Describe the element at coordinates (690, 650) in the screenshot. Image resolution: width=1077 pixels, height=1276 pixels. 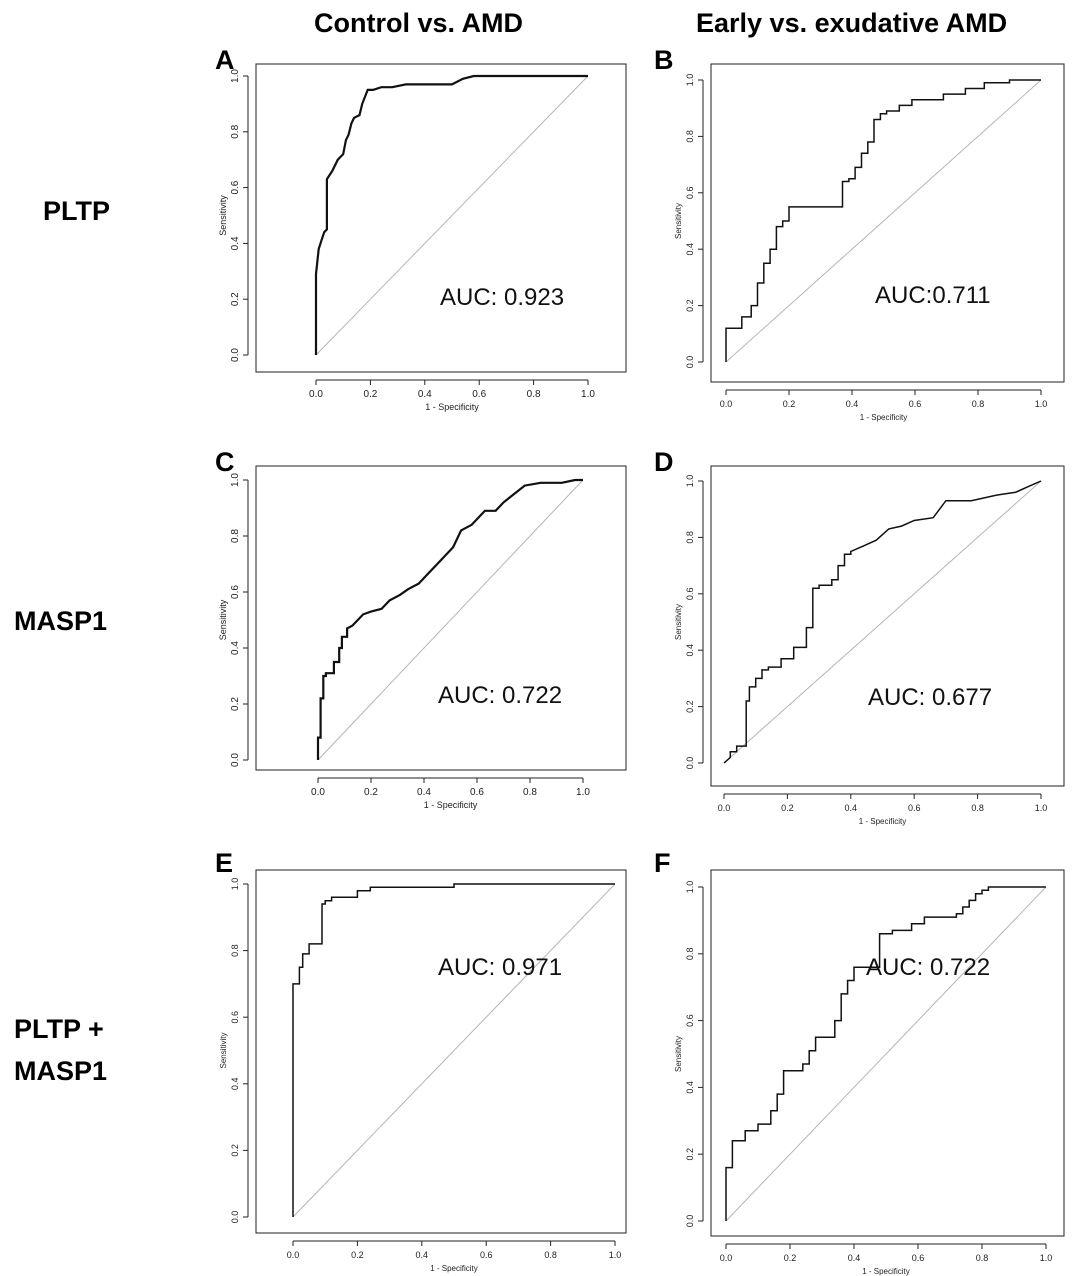
I see `y-tick-label-d: 0.4` at that location.